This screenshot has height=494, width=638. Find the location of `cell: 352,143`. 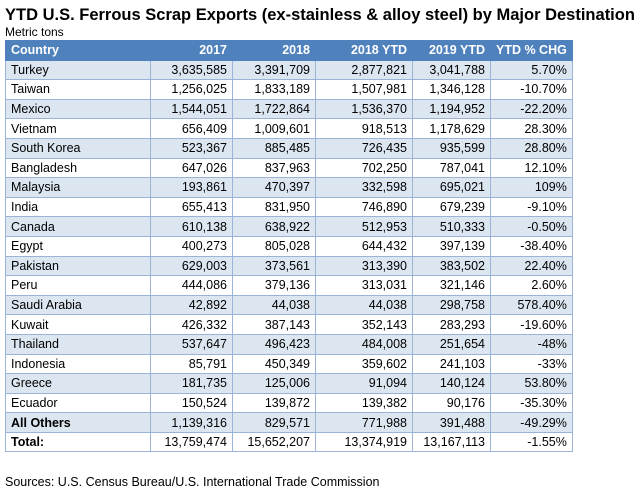

cell: 352,143 is located at coordinates (364, 324).